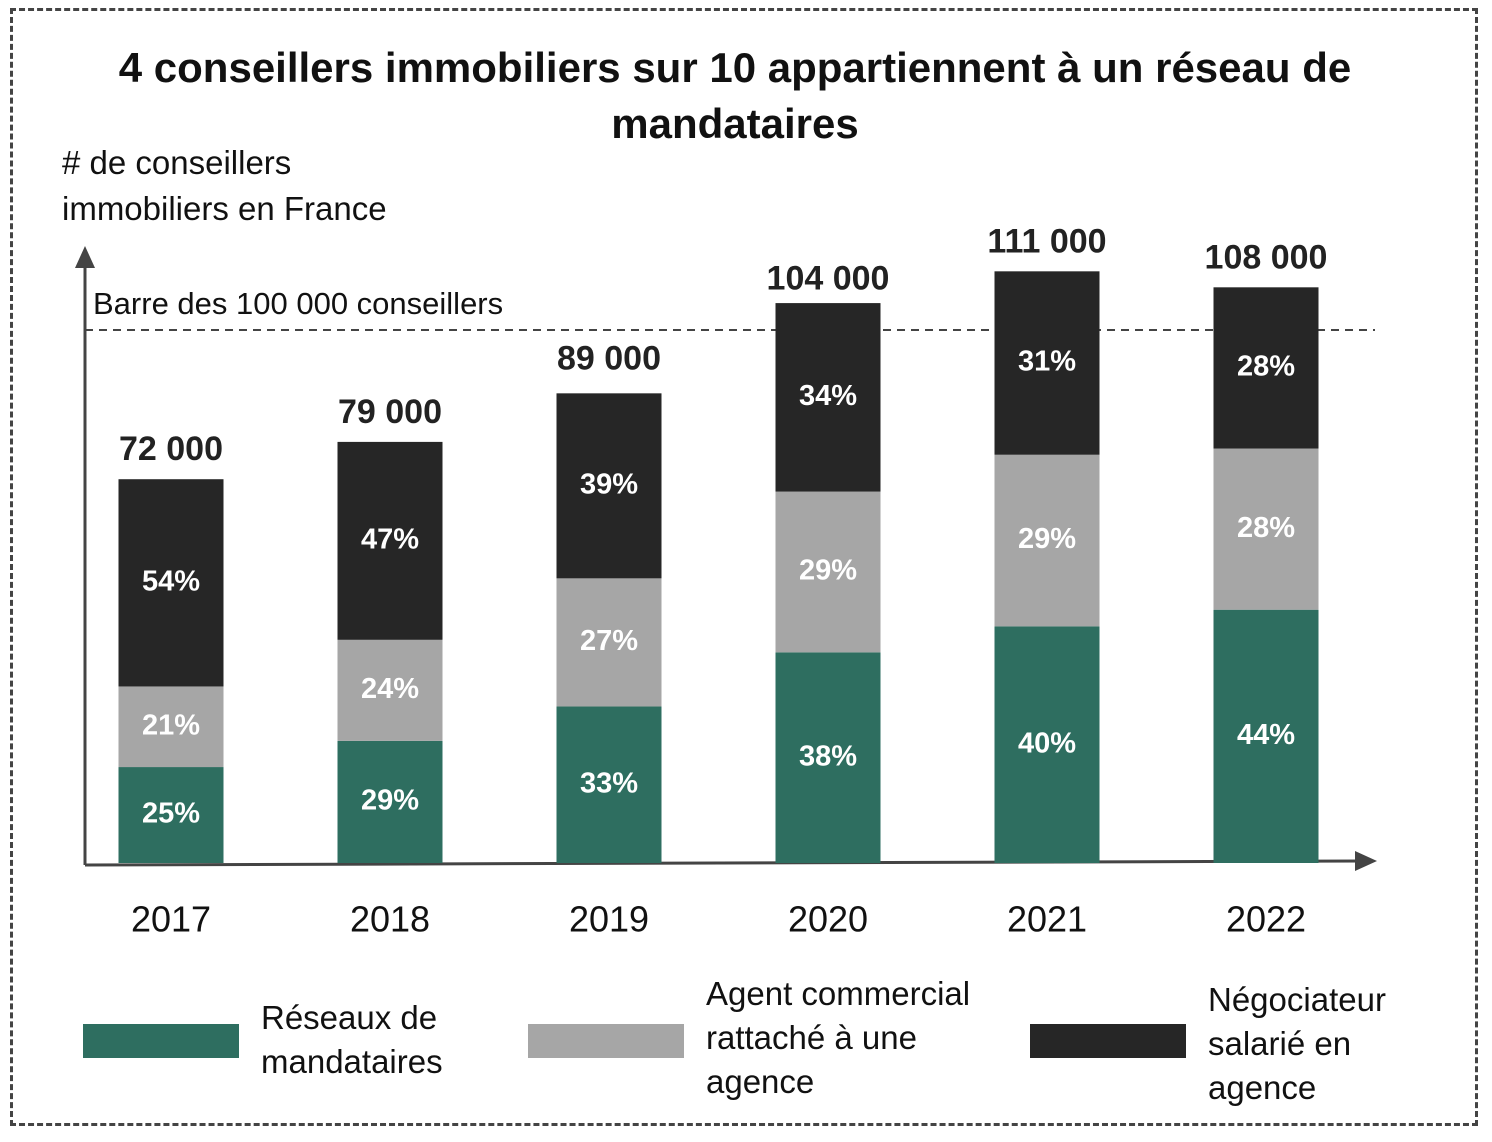  Describe the element at coordinates (828, 279) in the screenshot. I see `total-label: 104 000` at that location.